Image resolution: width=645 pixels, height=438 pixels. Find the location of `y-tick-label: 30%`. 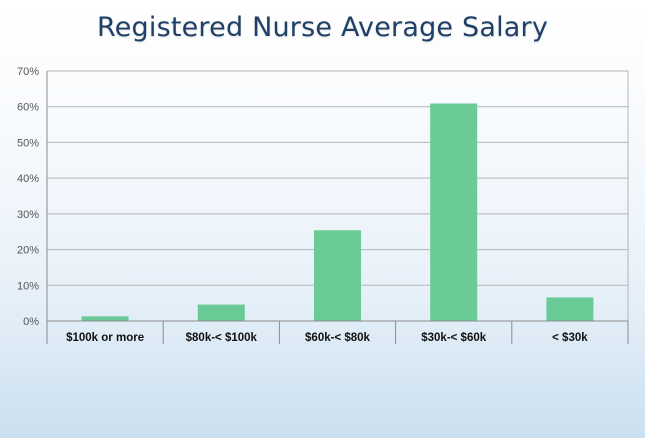

y-tick-label: 30% is located at coordinates (28, 215).